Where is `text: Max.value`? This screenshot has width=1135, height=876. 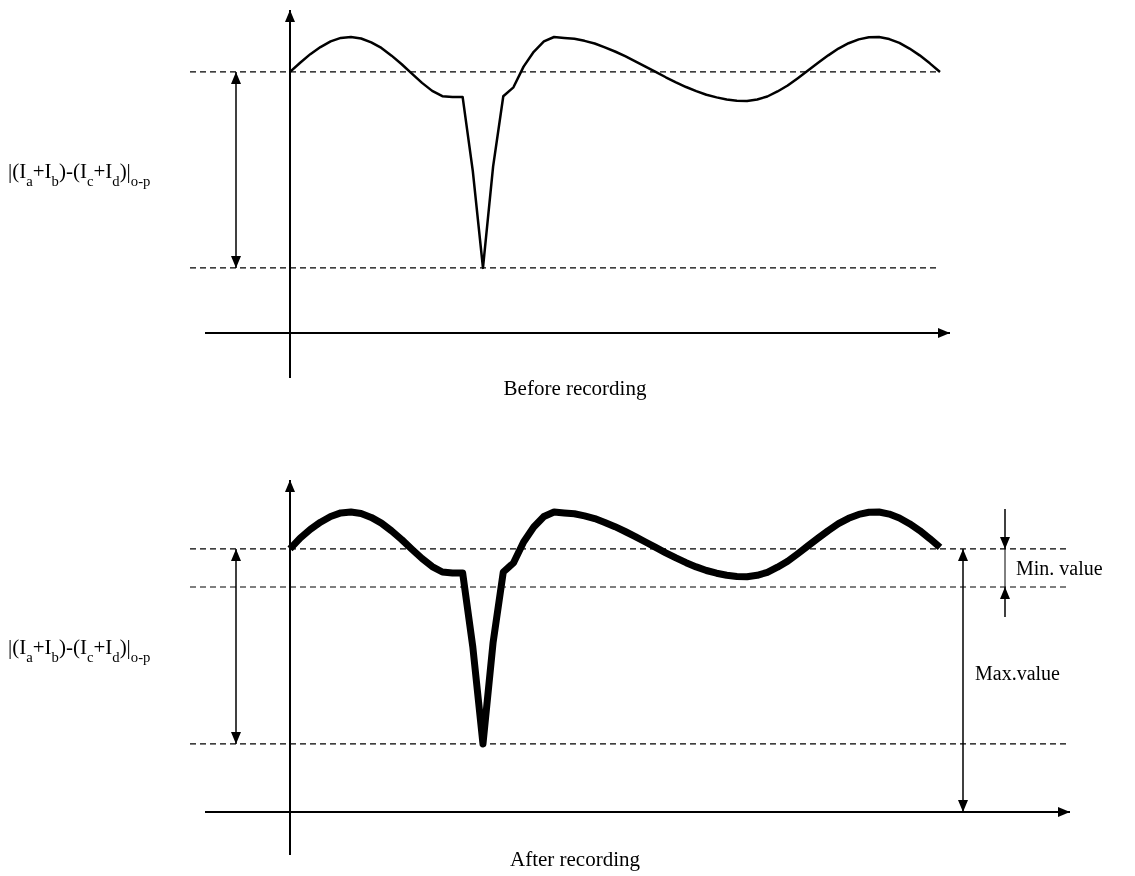
text: Max.value is located at coordinates (1018, 673).